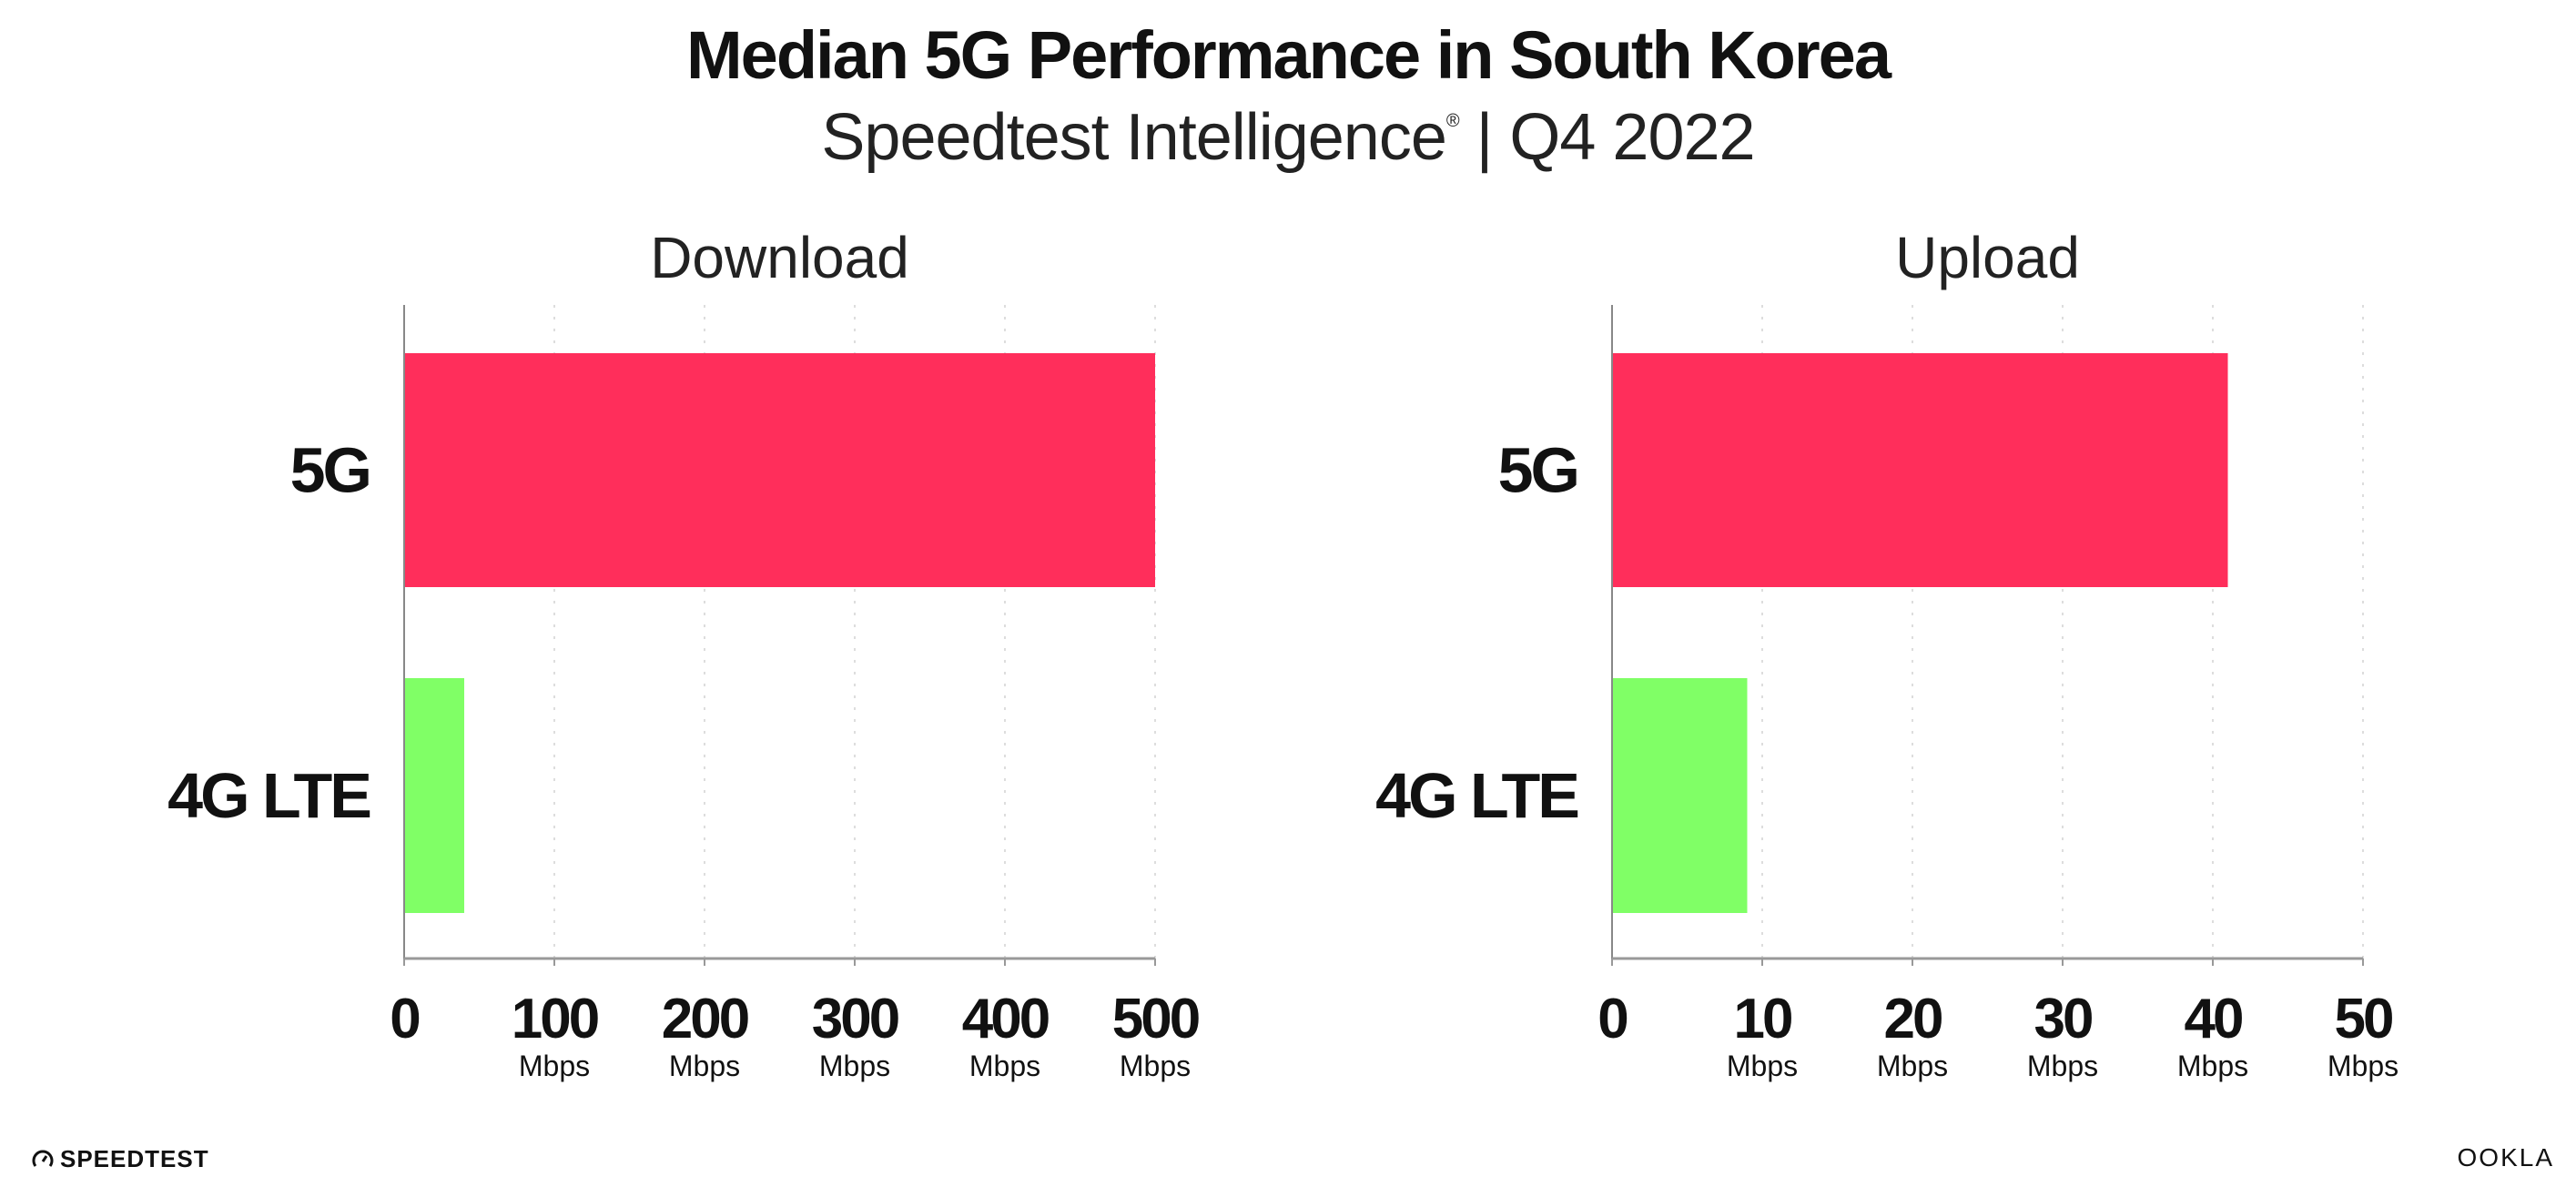 The width and height of the screenshot is (2576, 1197). Describe the element at coordinates (555, 1019) in the screenshot. I see `tick-label: 100` at that location.